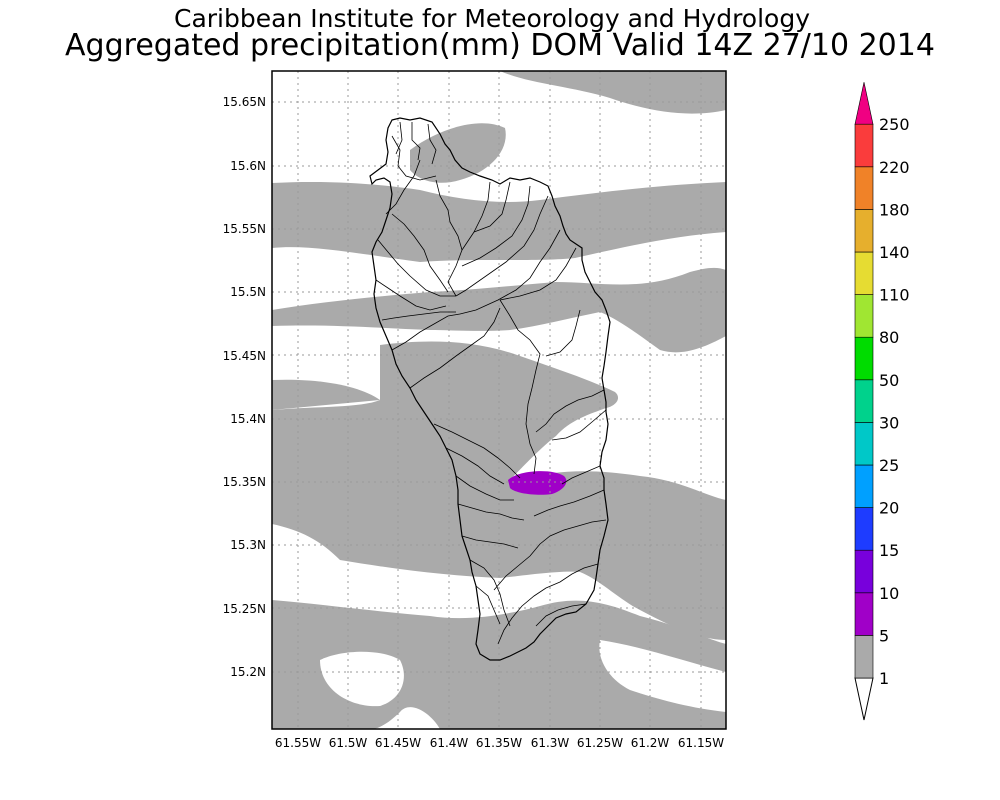 The height and width of the screenshot is (800, 1000). Describe the element at coordinates (884, 635) in the screenshot. I see `legend-label: 5` at that location.